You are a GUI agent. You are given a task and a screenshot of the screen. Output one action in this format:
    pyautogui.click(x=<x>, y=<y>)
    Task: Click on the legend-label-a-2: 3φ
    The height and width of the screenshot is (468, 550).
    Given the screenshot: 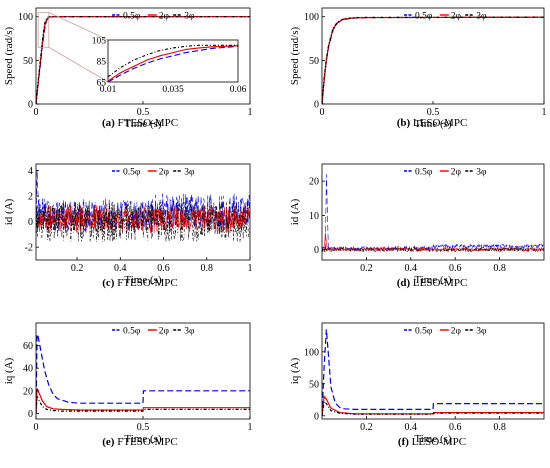 What is the action you would take?
    pyautogui.click(x=189, y=17)
    